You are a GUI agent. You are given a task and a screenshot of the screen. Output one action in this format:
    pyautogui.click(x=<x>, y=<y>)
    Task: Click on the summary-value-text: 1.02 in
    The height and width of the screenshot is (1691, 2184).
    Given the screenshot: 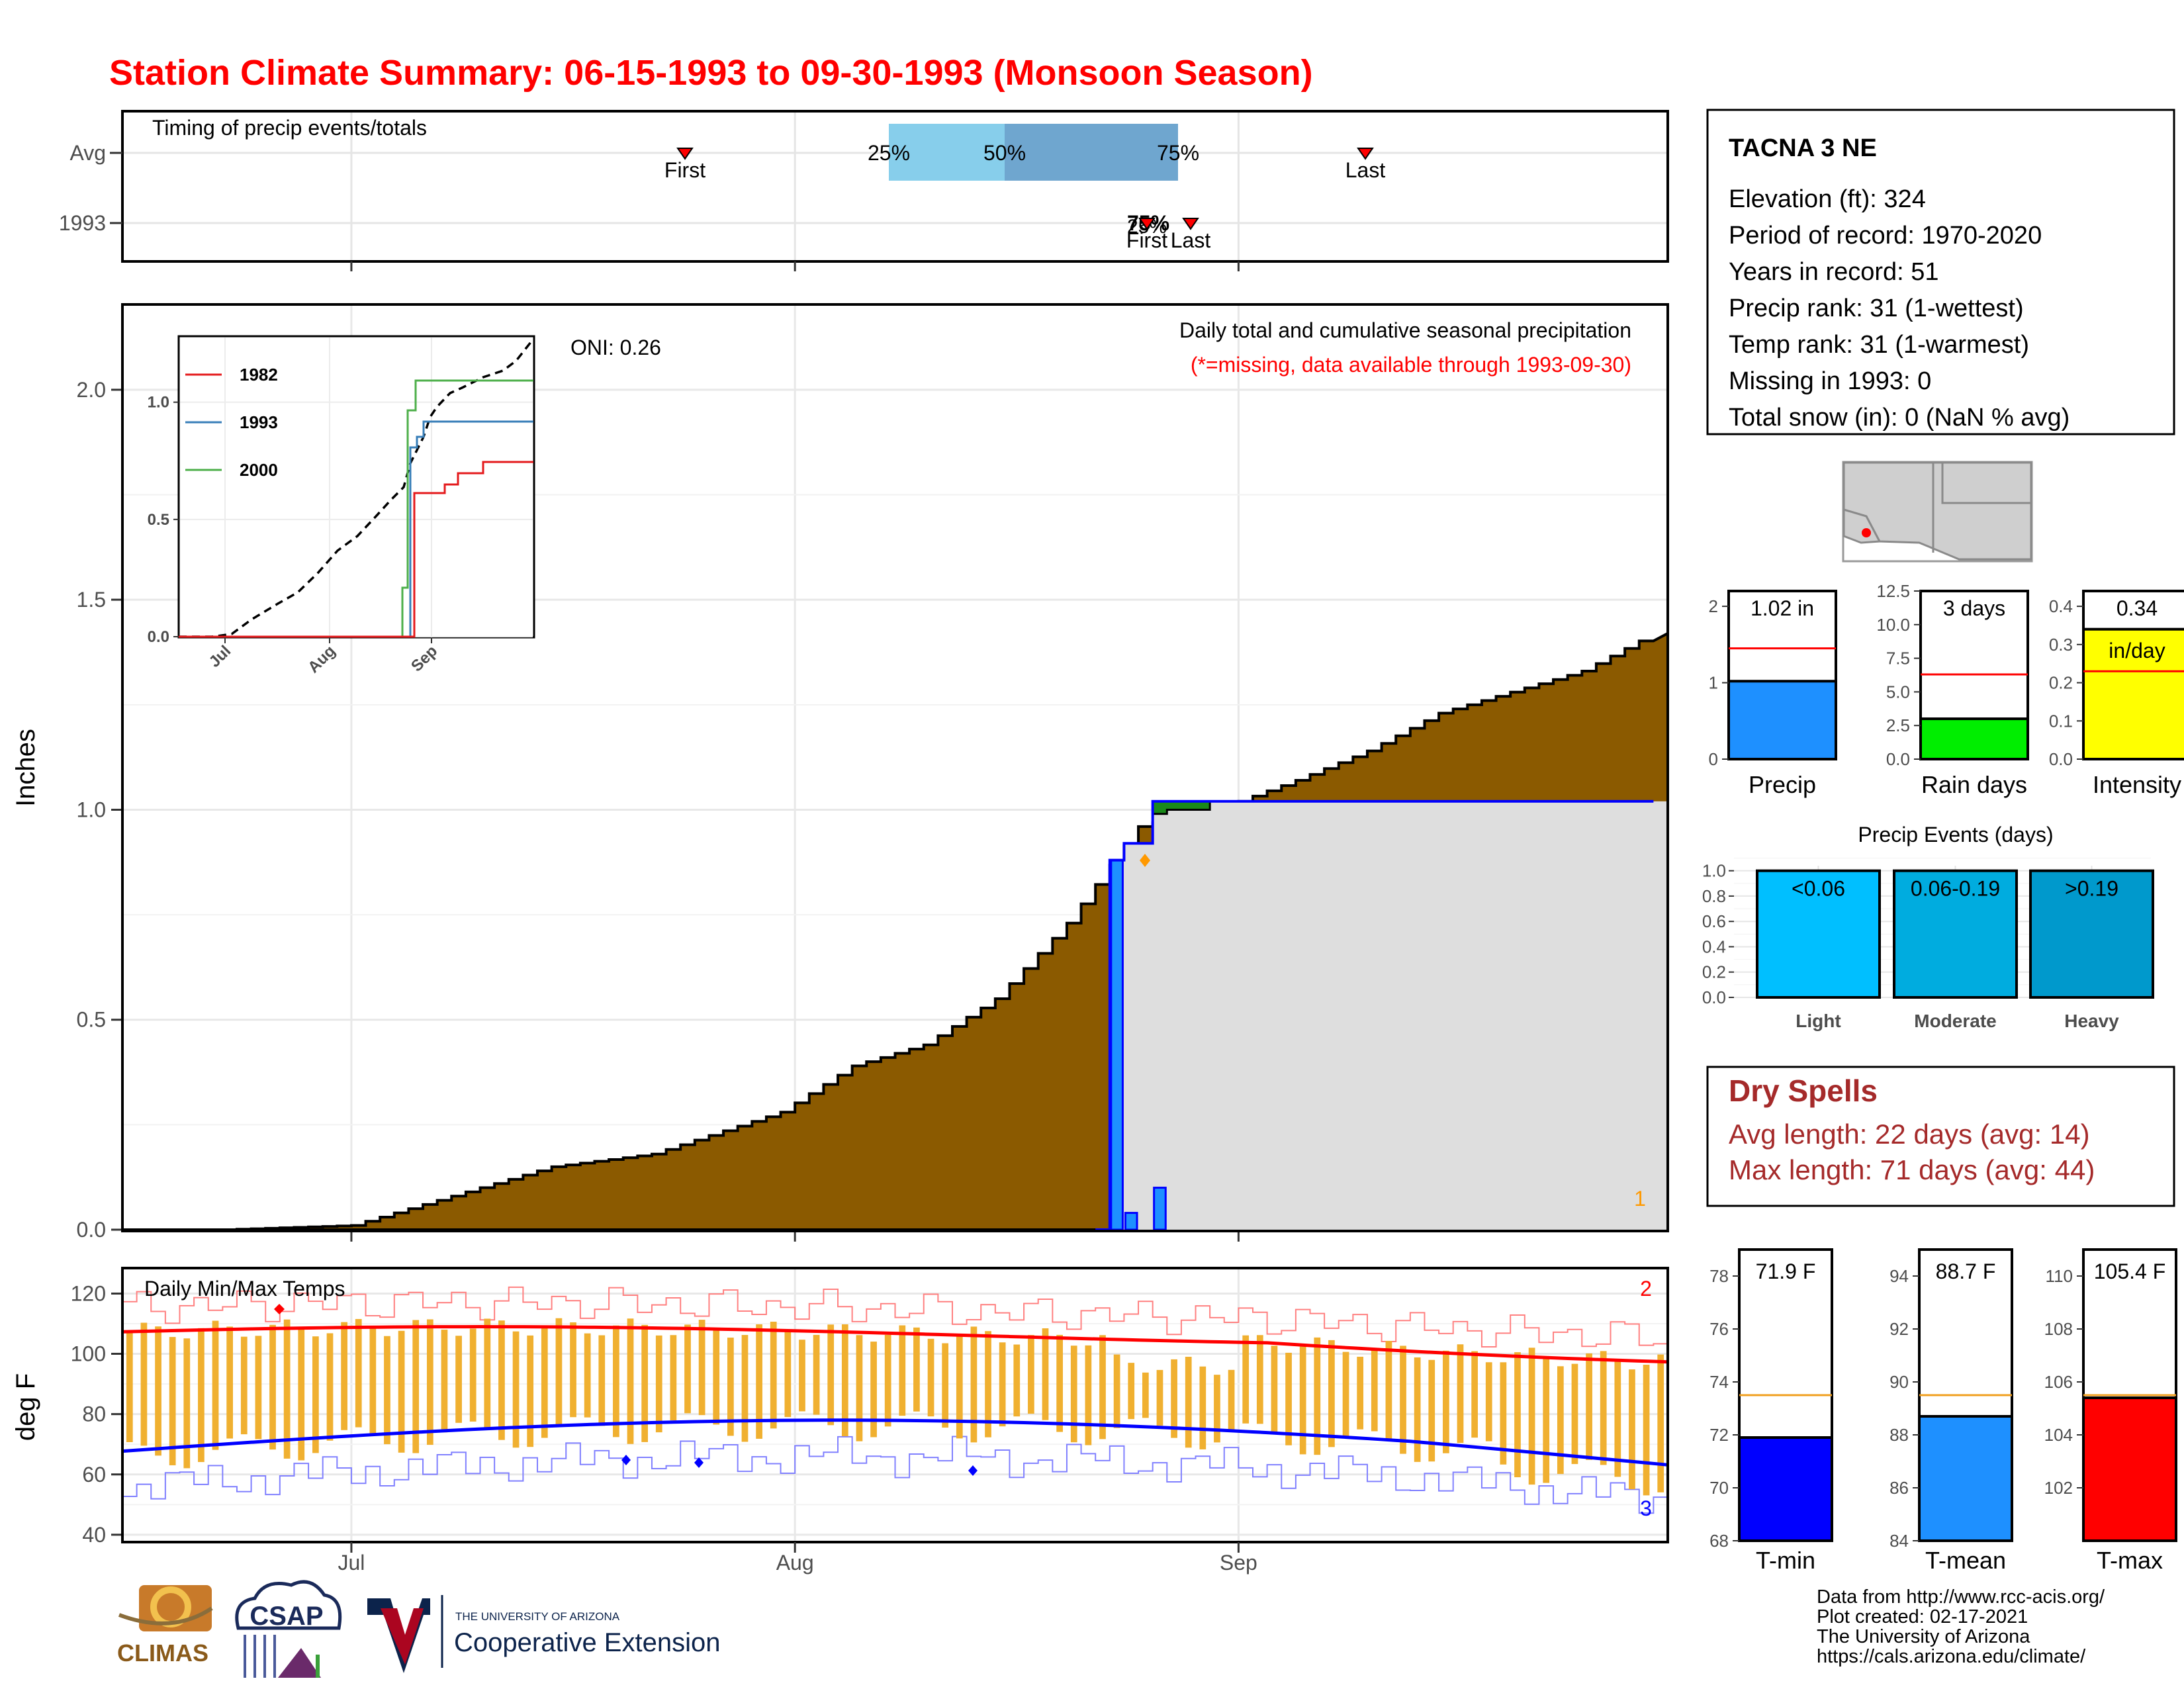 What is the action you would take?
    pyautogui.click(x=1783, y=608)
    